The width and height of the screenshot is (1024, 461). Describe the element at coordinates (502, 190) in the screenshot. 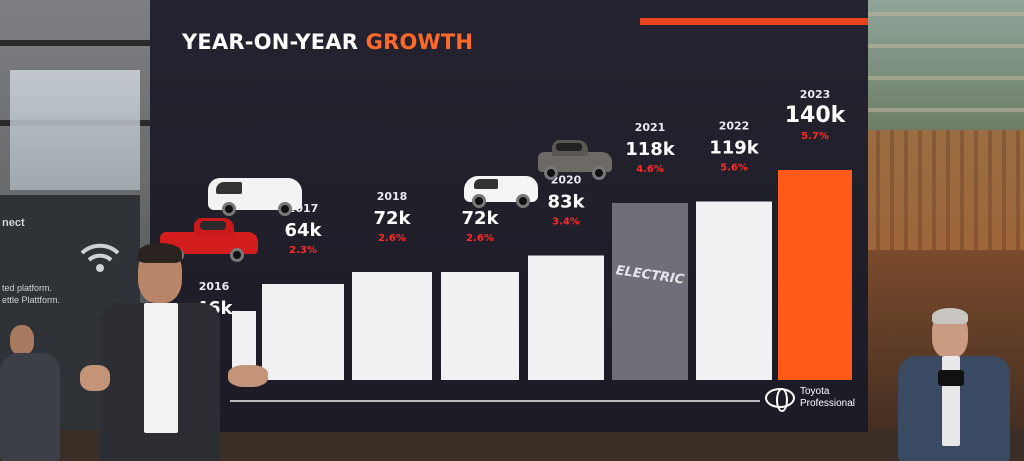

I see `white-compact-van-image` at that location.